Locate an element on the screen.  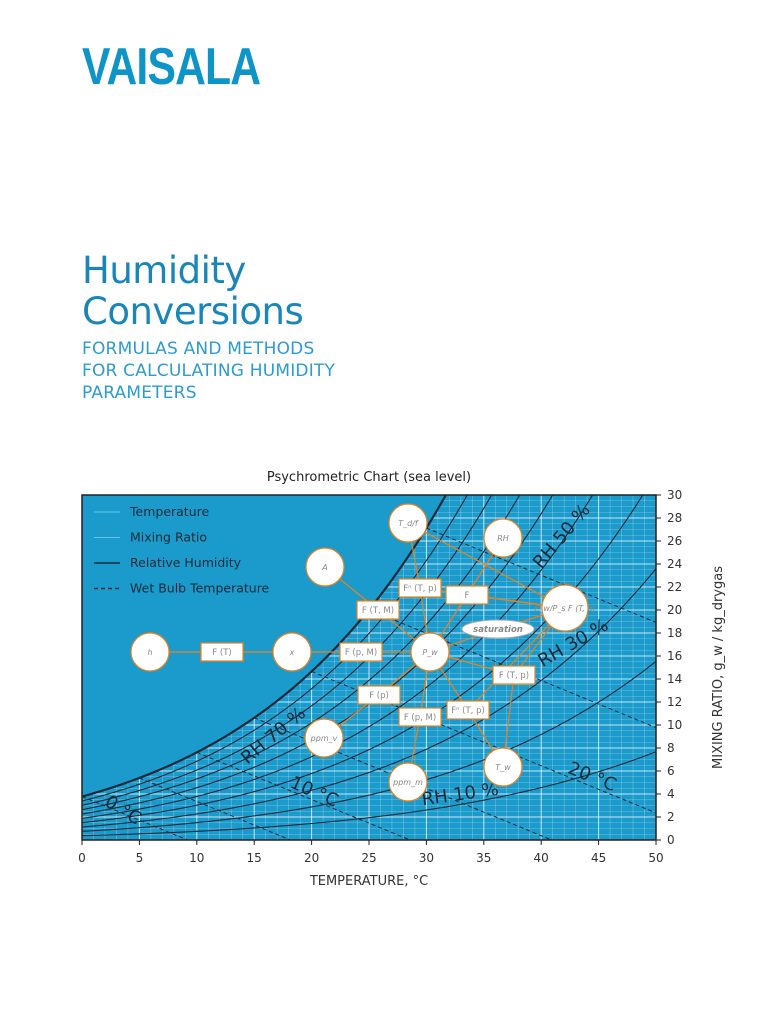
chart-title: Psychrometric Chart (sea level) is located at coordinates (369, 477).